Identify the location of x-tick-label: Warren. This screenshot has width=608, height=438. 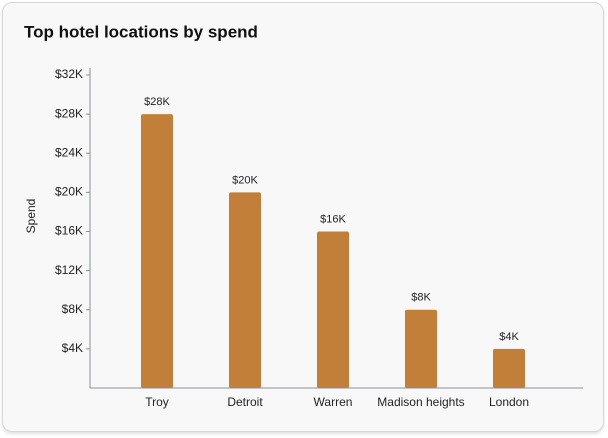
(333, 402).